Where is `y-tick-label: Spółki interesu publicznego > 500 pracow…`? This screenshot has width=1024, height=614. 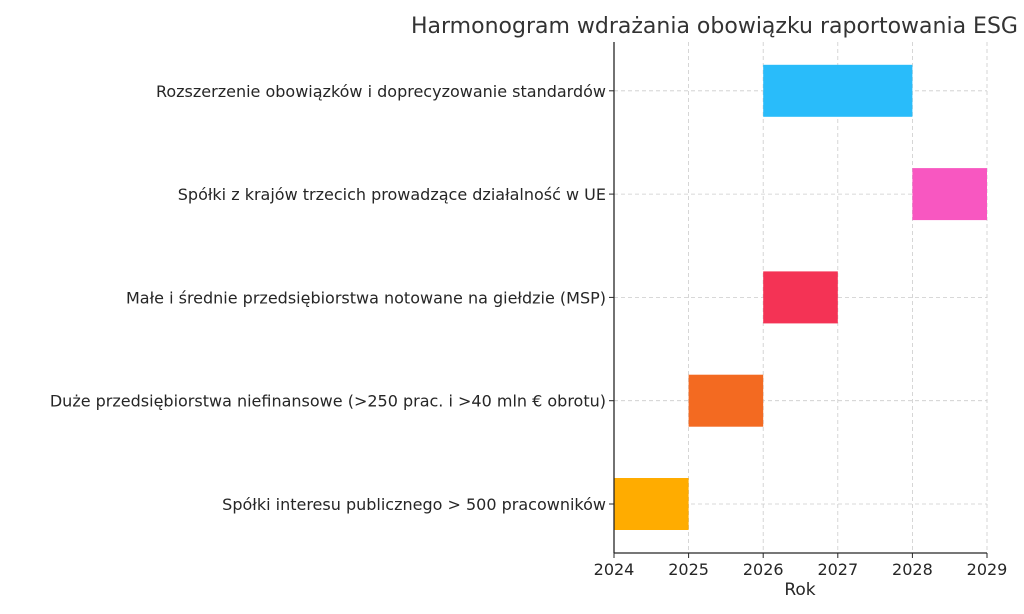
y-tick-label: Spółki interesu publicznego > 500 pracow… is located at coordinates (414, 504).